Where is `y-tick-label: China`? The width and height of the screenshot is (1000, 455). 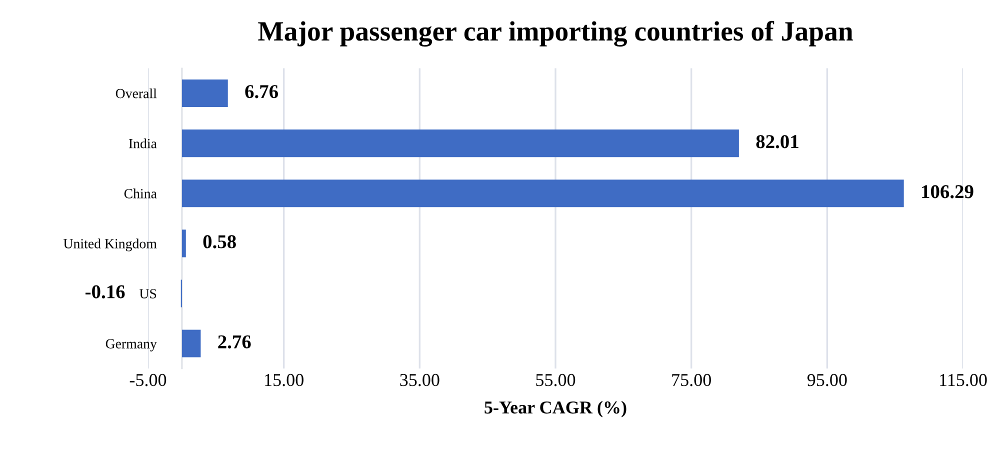 y-tick-label: China is located at coordinates (140, 193).